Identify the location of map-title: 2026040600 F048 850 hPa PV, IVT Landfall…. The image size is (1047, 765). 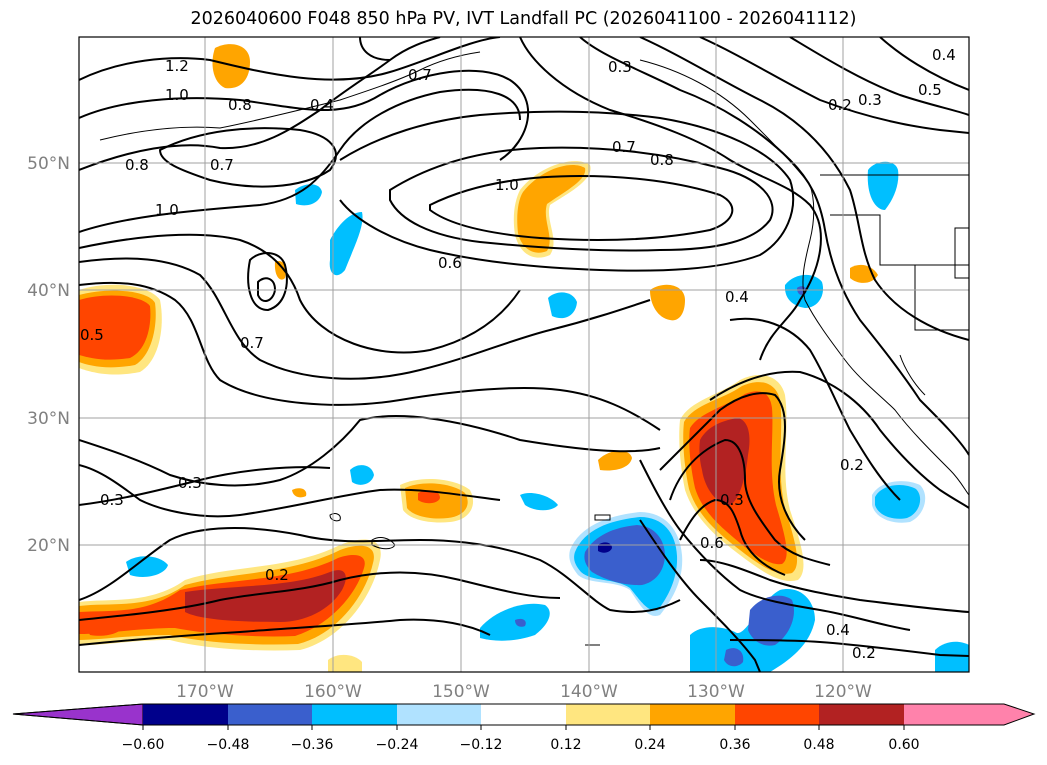
(523, 19).